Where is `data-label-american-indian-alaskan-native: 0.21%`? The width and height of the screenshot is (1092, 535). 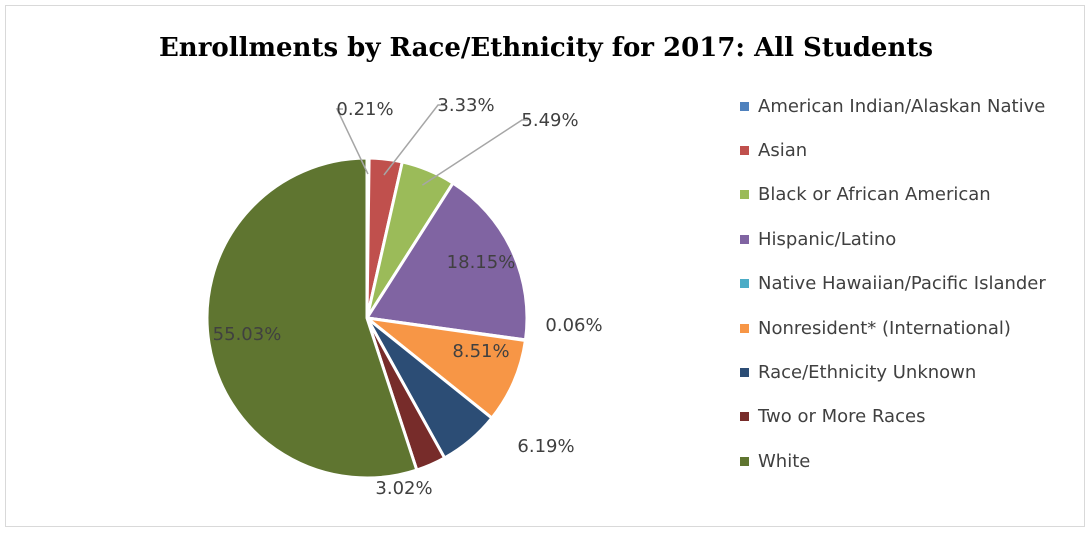
data-label-american-indian-alaskan-native: 0.21% is located at coordinates (364, 109).